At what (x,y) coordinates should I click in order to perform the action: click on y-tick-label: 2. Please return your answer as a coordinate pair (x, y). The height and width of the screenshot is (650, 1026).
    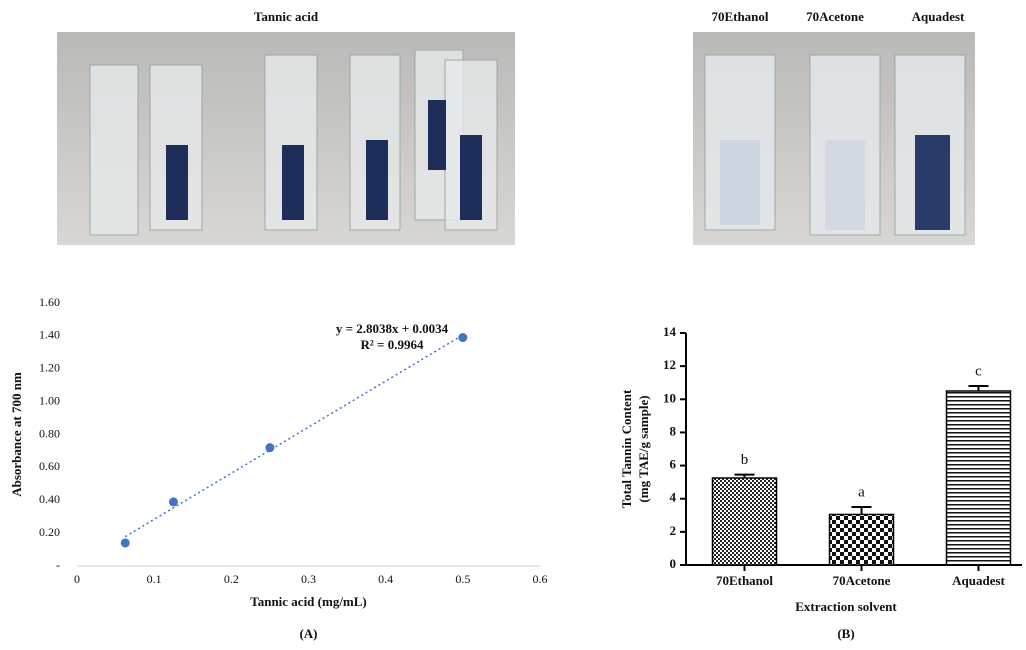
    Looking at the image, I should click on (673, 530).